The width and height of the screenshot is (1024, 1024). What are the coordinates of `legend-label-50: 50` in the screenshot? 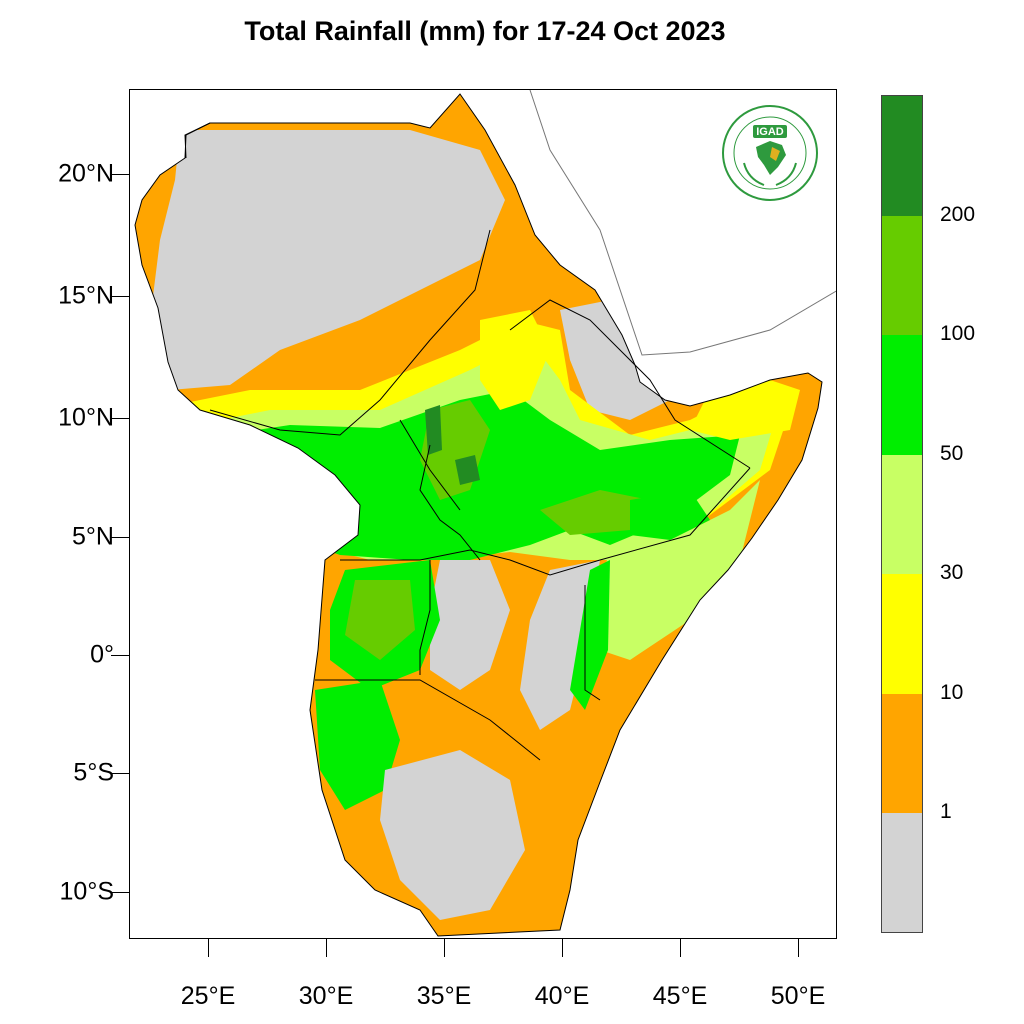 It's located at (952, 453).